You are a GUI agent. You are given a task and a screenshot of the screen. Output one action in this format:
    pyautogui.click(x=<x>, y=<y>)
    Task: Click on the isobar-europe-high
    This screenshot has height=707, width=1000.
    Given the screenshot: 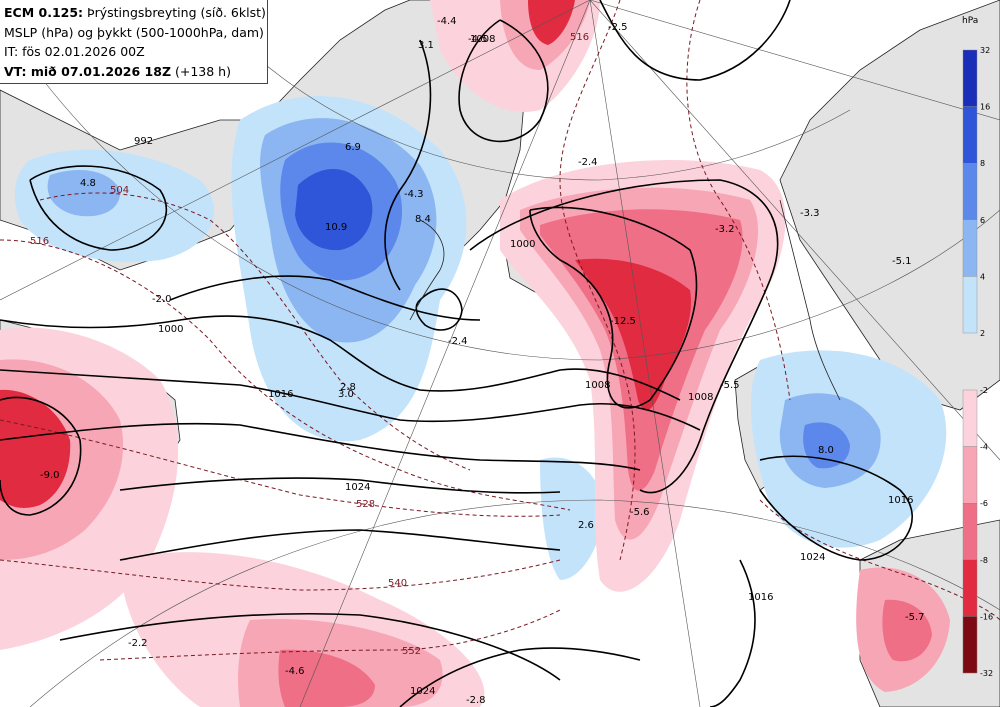 What is the action you would take?
    pyautogui.click(x=836, y=508)
    